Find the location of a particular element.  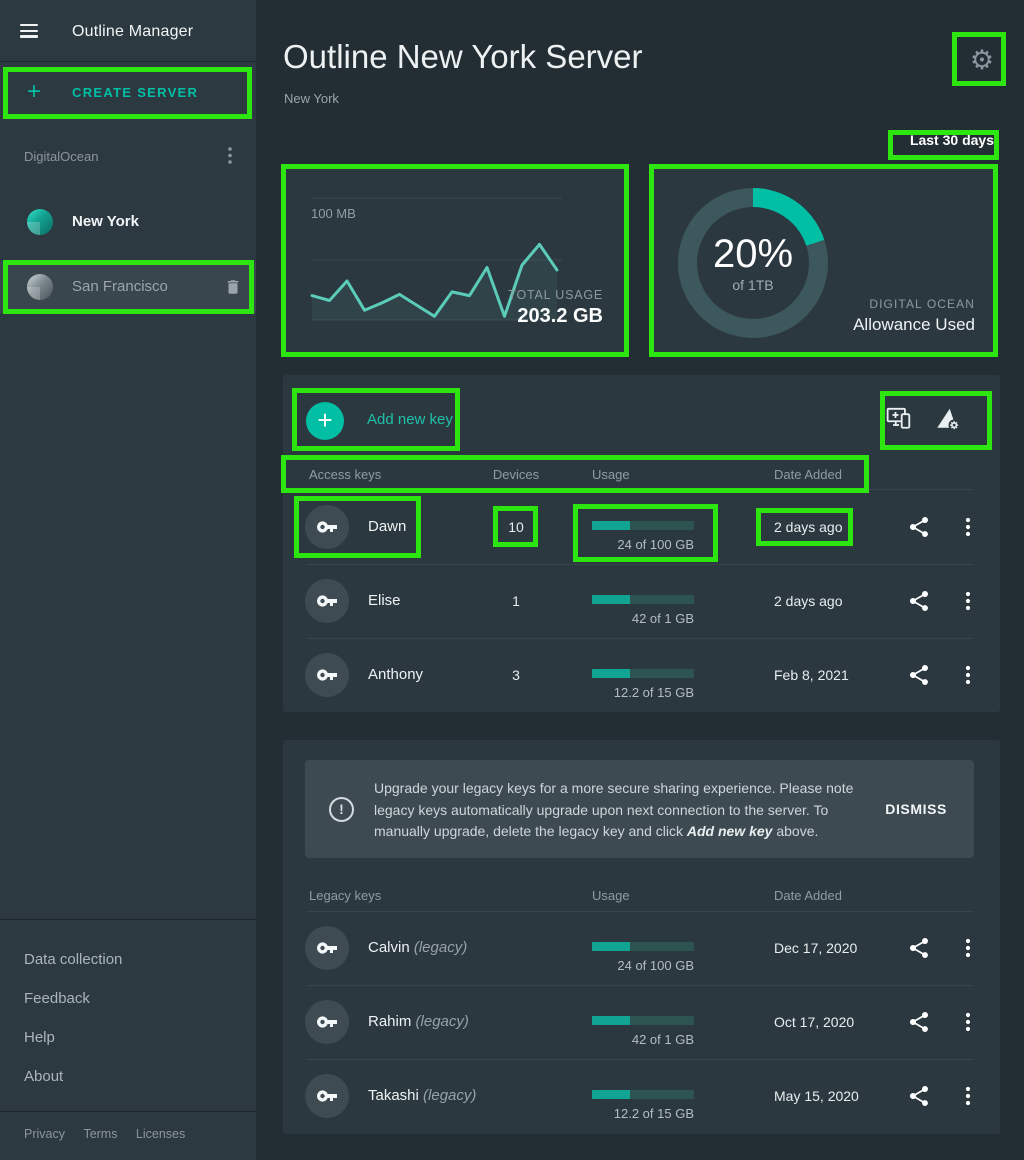

access-key-row-dawn: Dawn 10 24 of 100 GB 2 days ago is located at coordinates (641, 527).